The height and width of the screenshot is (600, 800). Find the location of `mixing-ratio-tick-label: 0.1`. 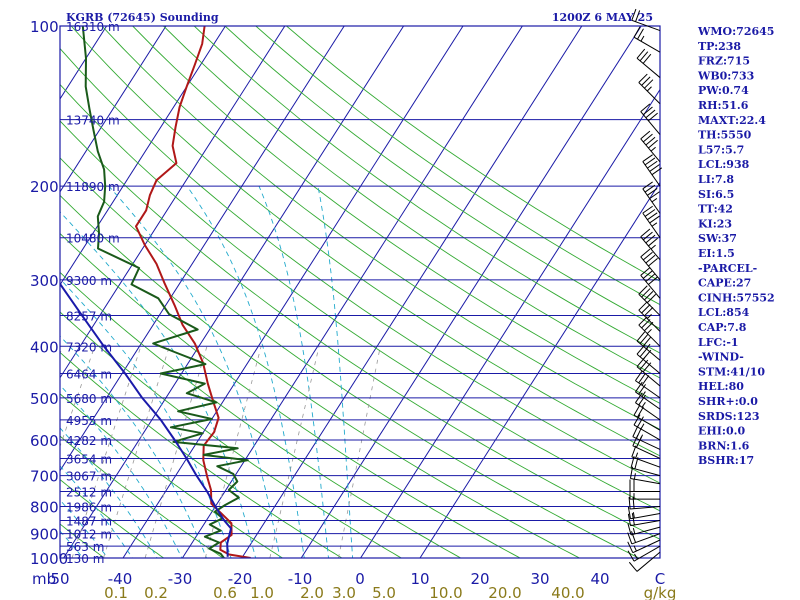

mixing-ratio-tick-label: 0.1 is located at coordinates (116, 592).